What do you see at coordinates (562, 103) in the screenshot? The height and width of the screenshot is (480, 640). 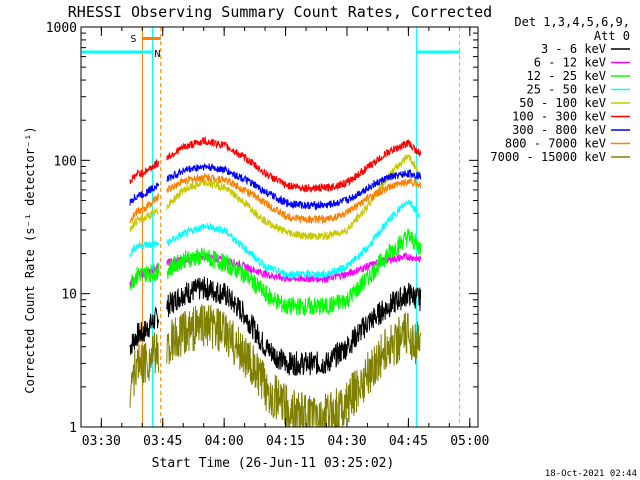 I see `legend-entry-label: 50 - 100 keV` at bounding box center [562, 103].